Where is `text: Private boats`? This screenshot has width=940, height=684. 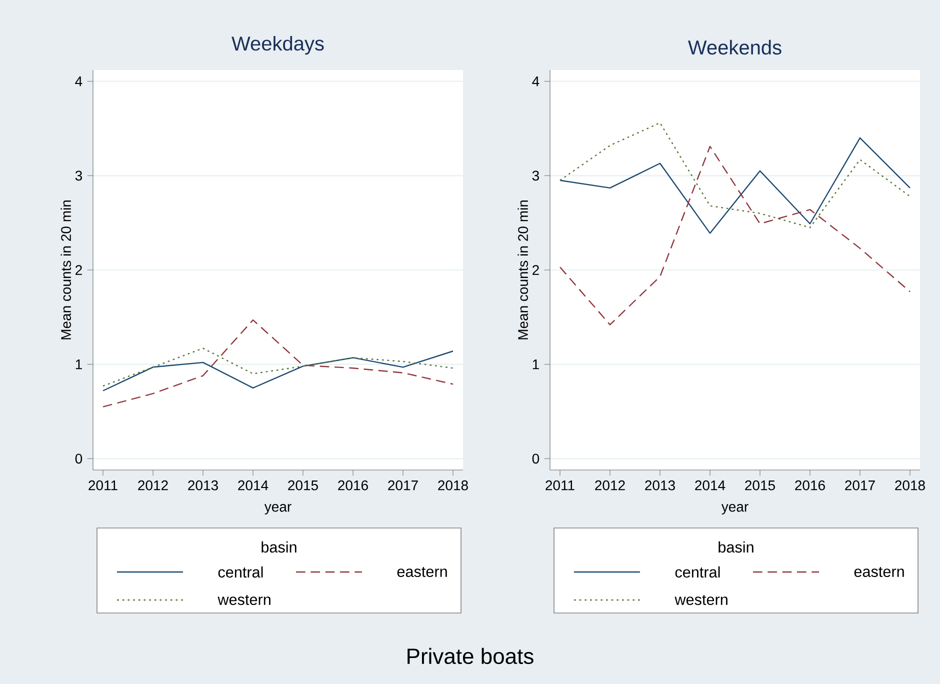
text: Private boats is located at coordinates (471, 656).